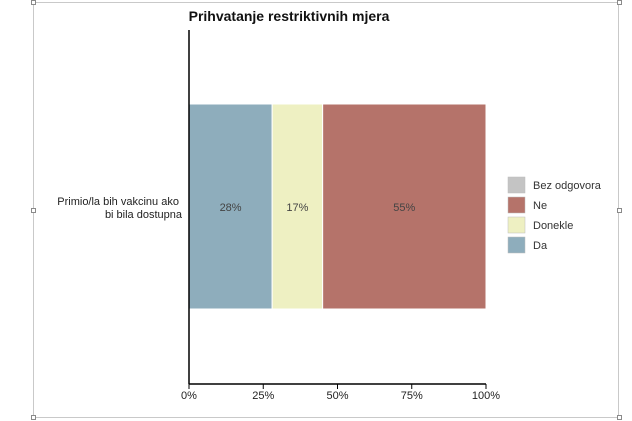 The height and width of the screenshot is (421, 632). What do you see at coordinates (486, 396) in the screenshot?
I see `x-tick-label: 100%` at bounding box center [486, 396].